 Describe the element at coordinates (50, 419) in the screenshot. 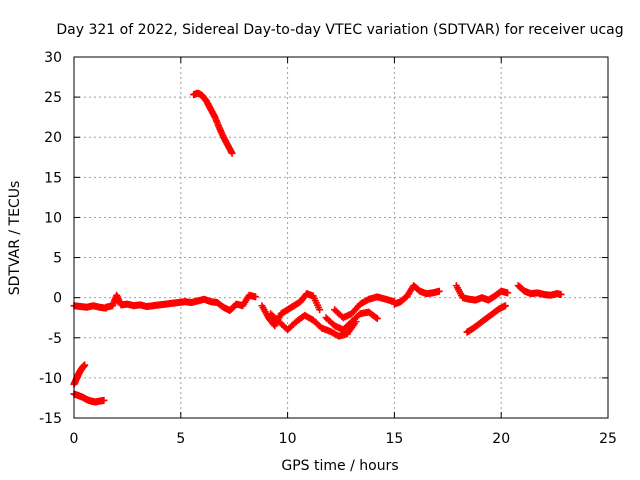

I see `y-tick-label: -15` at that location.